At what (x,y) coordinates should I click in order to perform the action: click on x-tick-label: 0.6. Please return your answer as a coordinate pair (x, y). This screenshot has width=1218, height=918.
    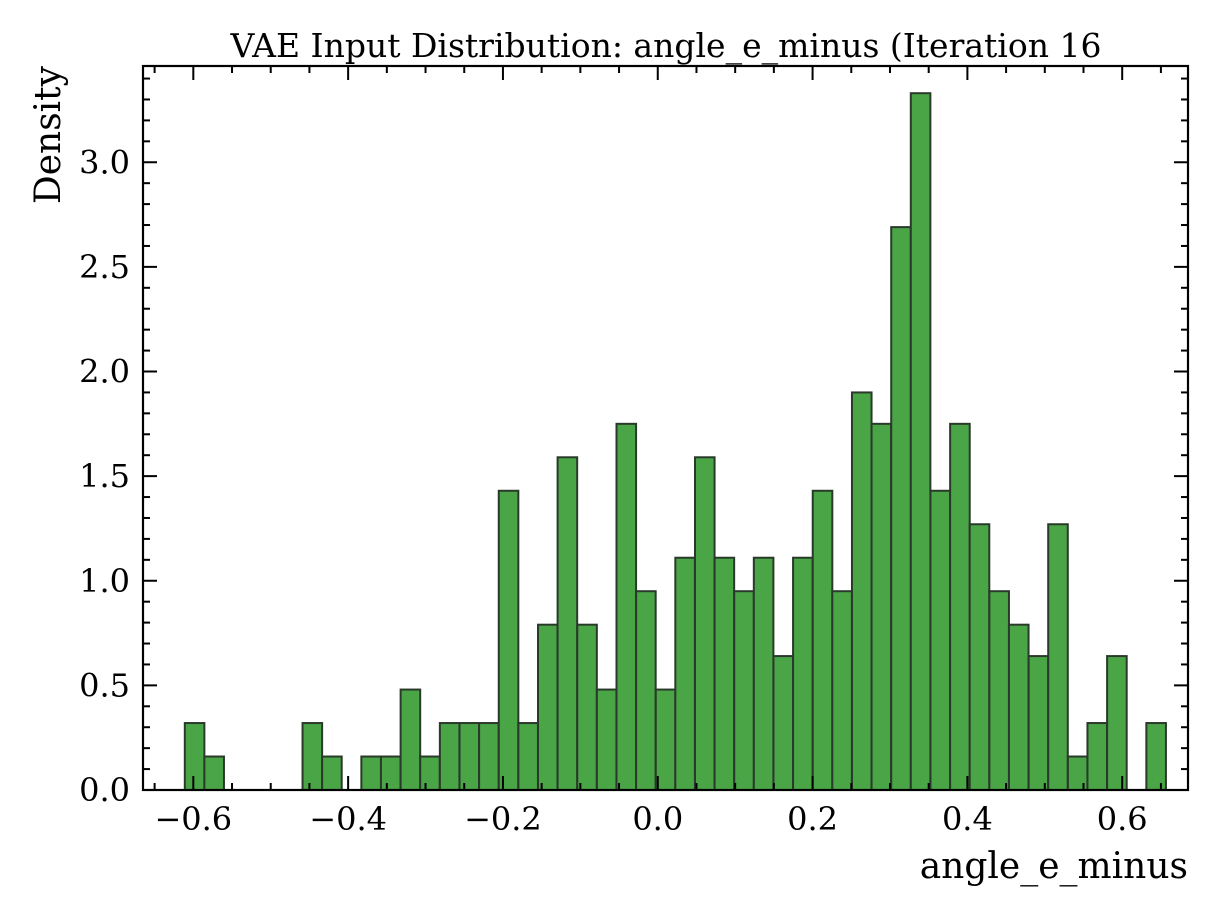
    Looking at the image, I should click on (1122, 819).